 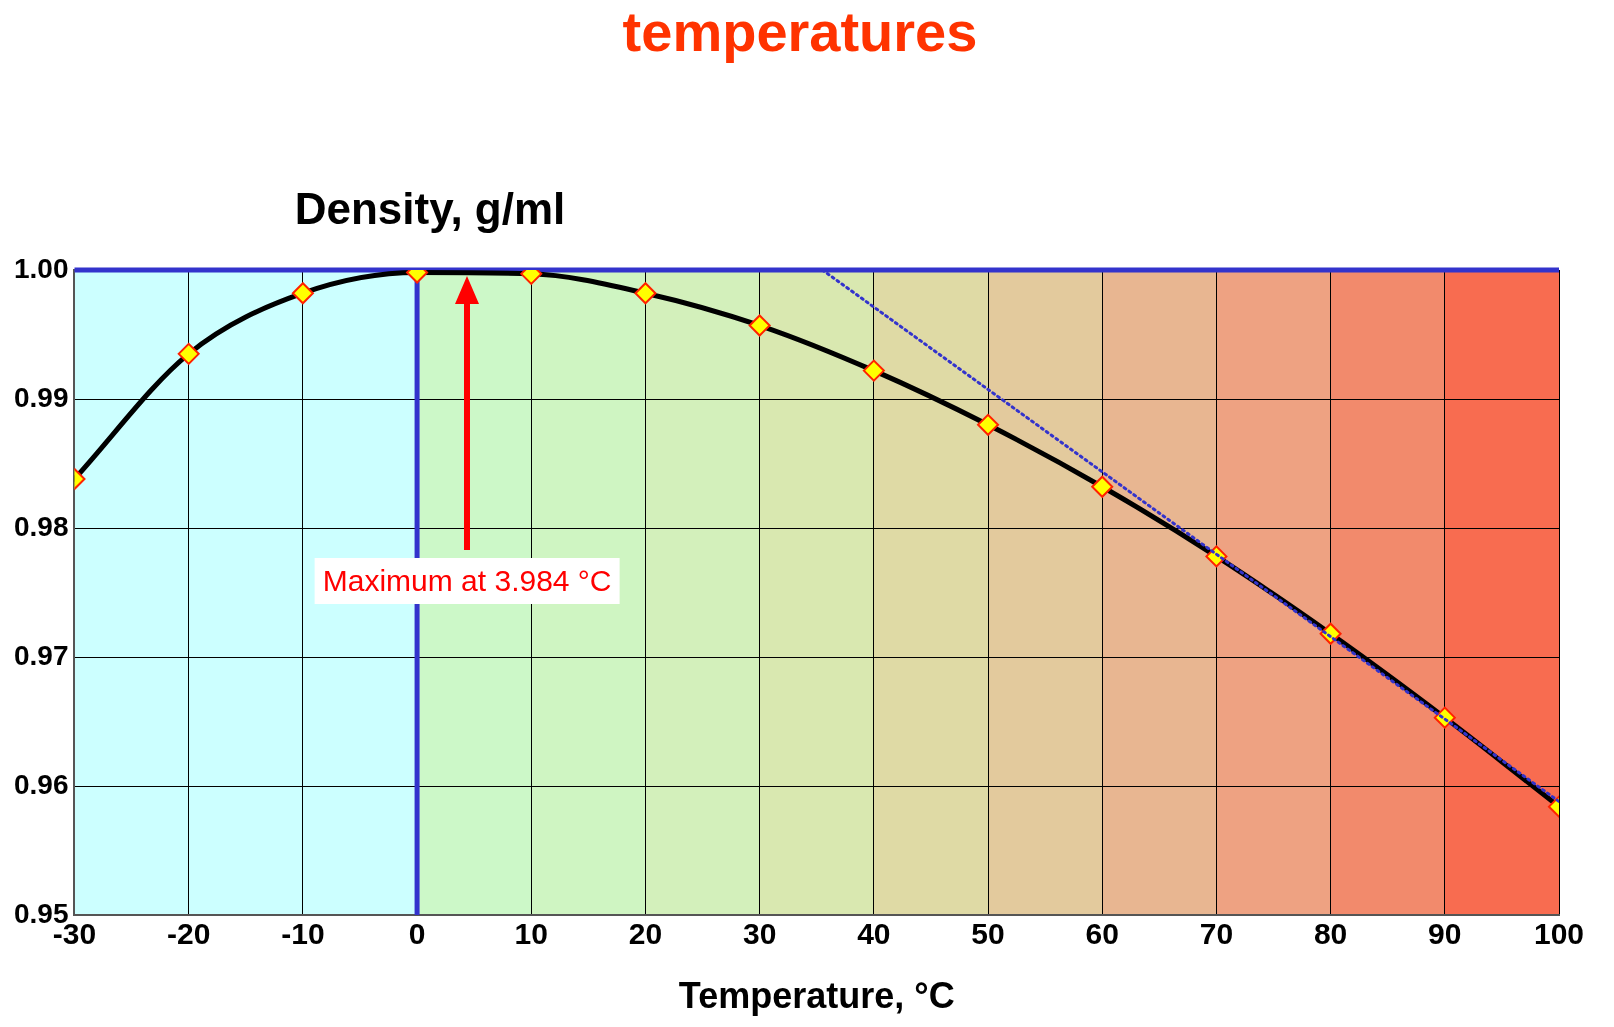 I want to click on y-tick-label: 0.98, so click(x=41, y=526).